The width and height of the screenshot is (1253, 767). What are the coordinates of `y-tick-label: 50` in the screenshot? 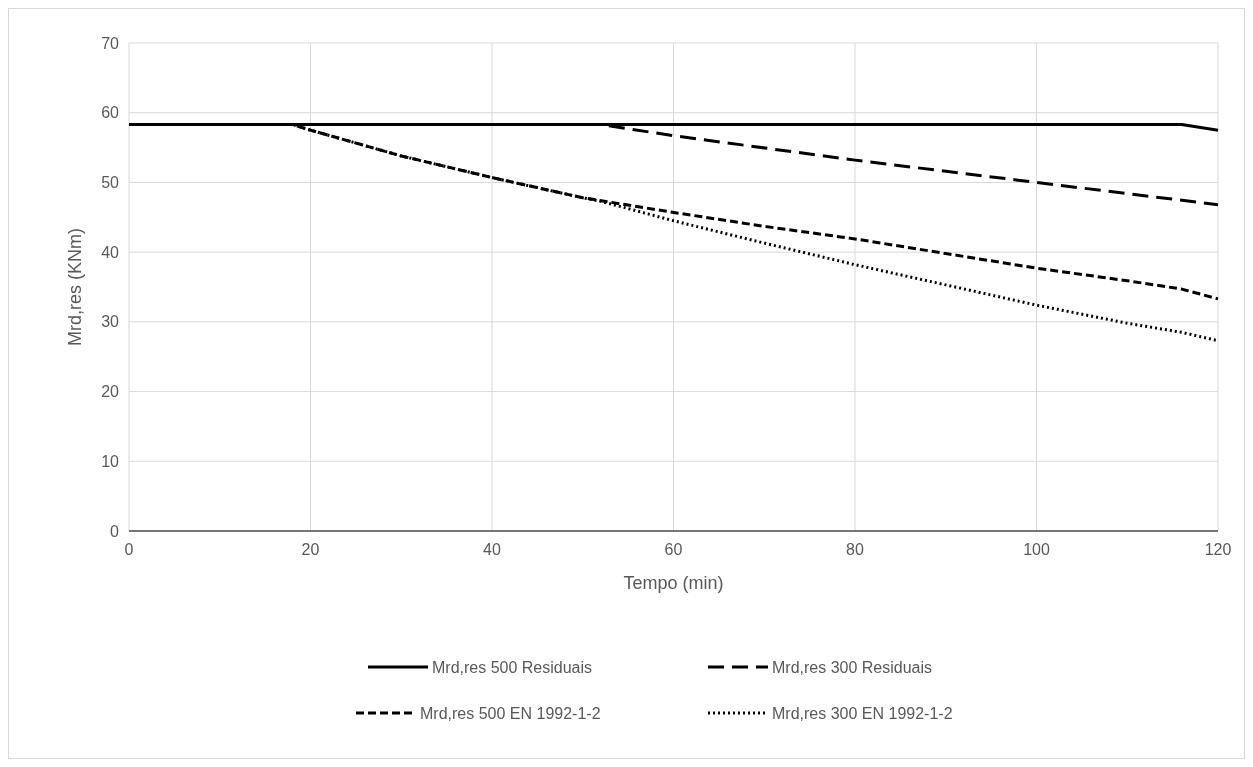 It's located at (110, 183).